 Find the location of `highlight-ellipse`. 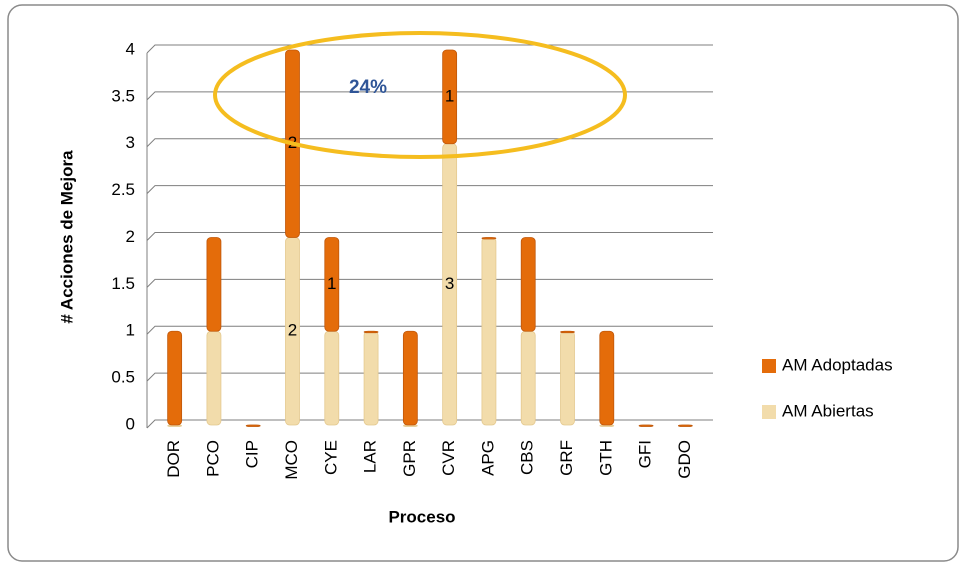

highlight-ellipse is located at coordinates (420, 95).